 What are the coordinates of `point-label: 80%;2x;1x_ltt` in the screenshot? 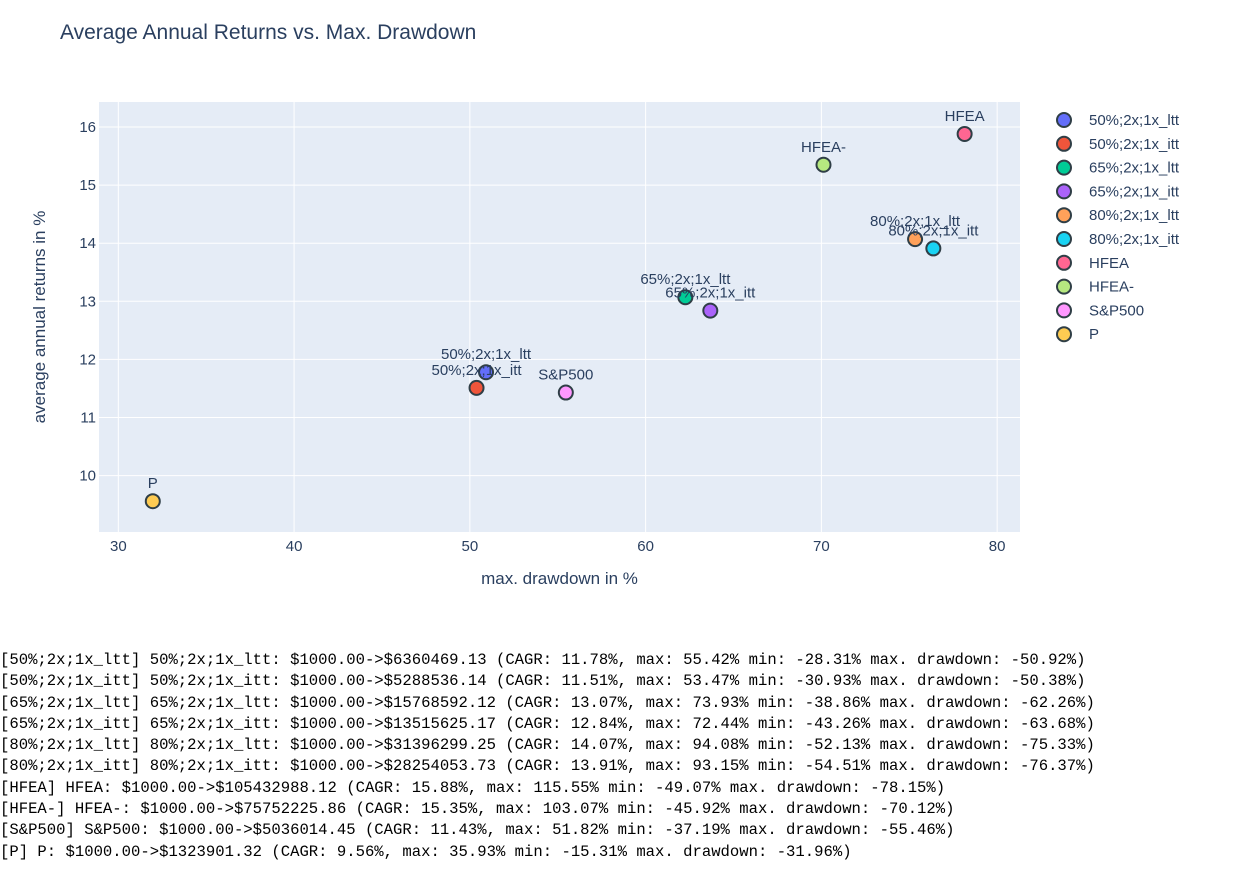 It's located at (915, 221).